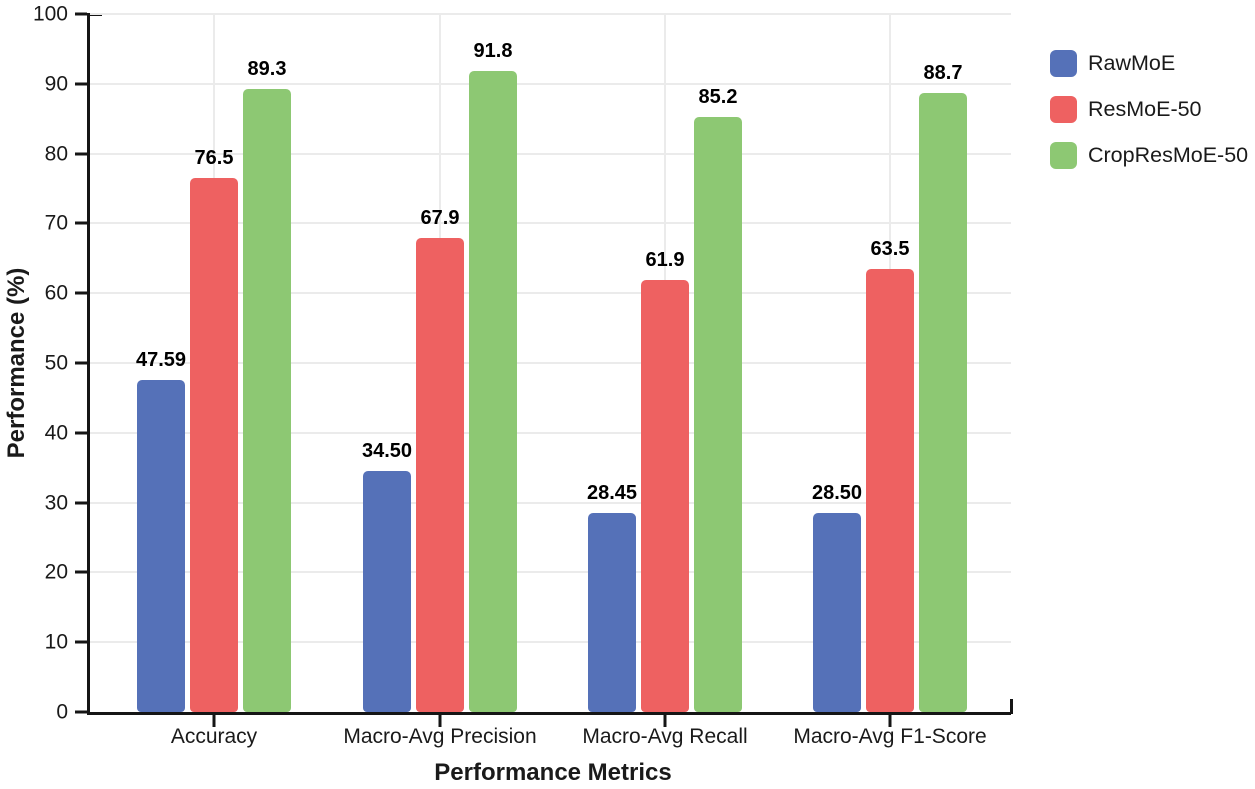 The image size is (1255, 789). I want to click on bar-resmoe-50-macro-avg-recall, so click(665, 495).